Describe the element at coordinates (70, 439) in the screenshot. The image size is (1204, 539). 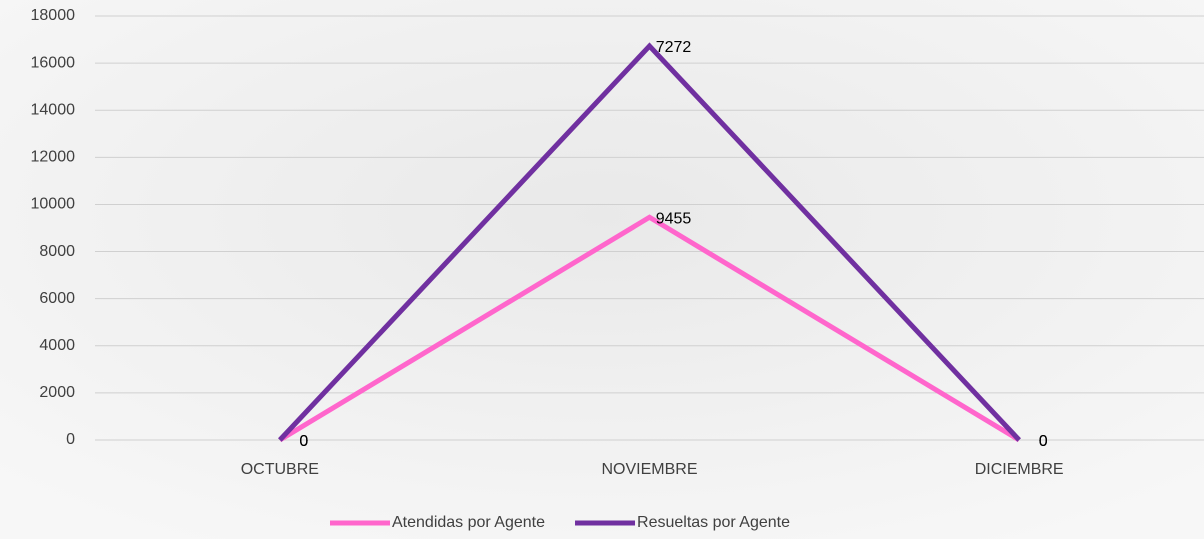
I see `y-tick-label: 0` at that location.